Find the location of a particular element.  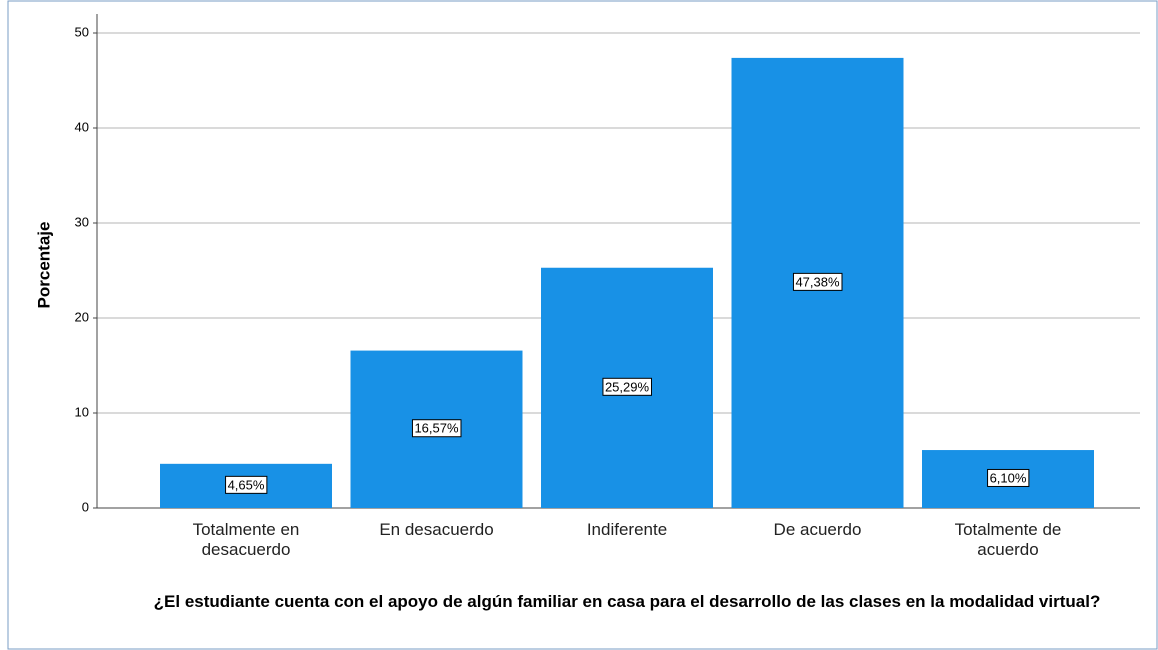

x-tick-label: De acuerdo is located at coordinates (817, 529).